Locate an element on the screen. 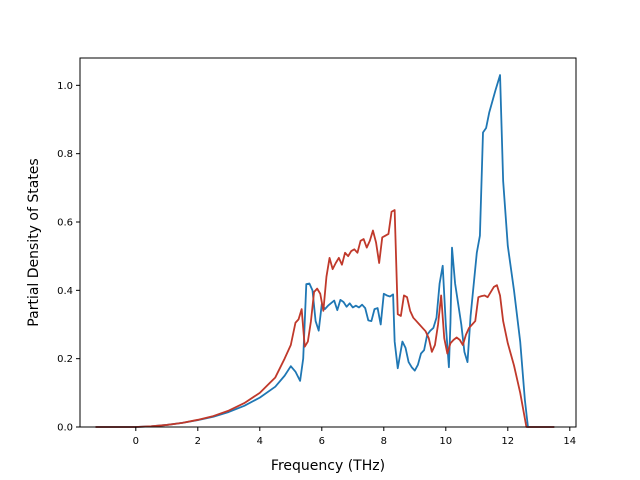 This screenshot has height=480, width=640. x-tick-label: 8 is located at coordinates (384, 441).